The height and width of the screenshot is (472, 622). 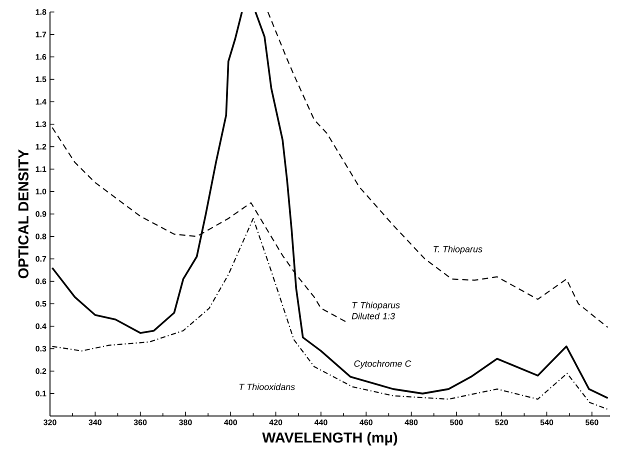 What do you see at coordinates (41, 371) in the screenshot?
I see `y-tick-label: 0.2` at bounding box center [41, 371].